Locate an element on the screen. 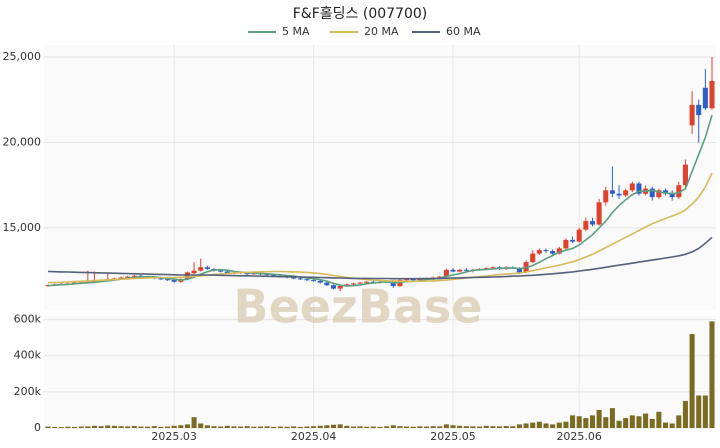 The width and height of the screenshot is (720, 448). watermark: BeezBase is located at coordinates (358, 307).